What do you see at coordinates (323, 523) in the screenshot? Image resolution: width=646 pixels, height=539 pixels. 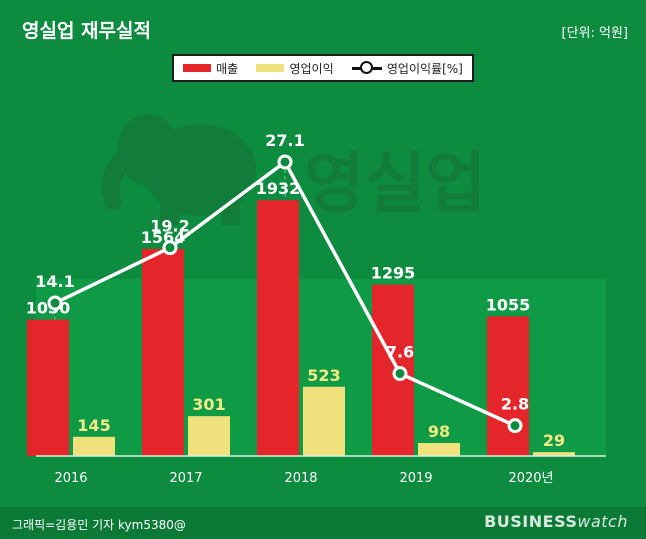 I see `footer-bar` at bounding box center [323, 523].